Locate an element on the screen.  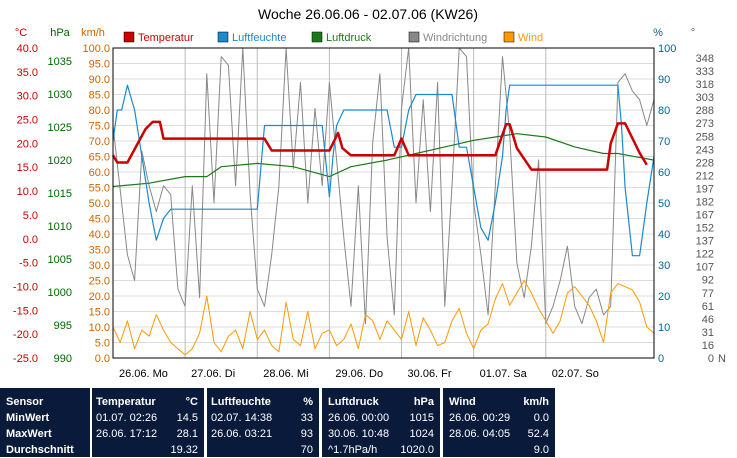
stats-temp-avg-value: 19.32 is located at coordinates (184, 450).